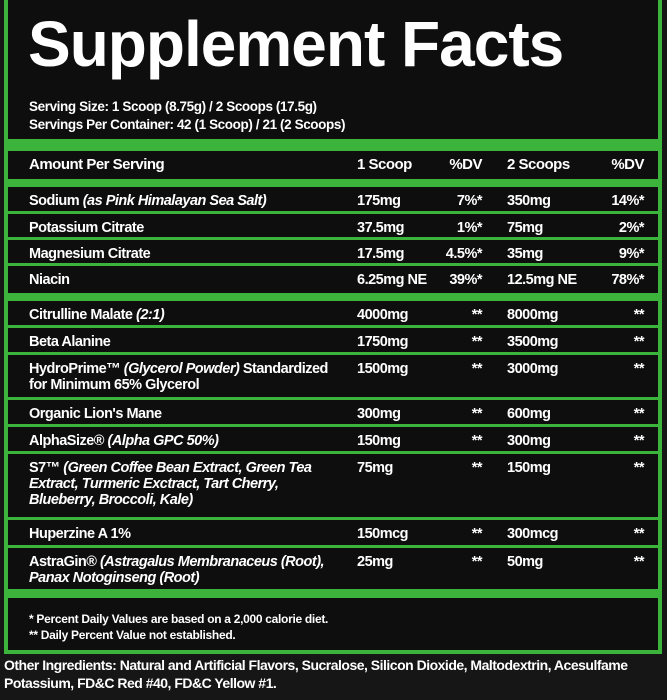  I want to click on amount-2-scoops: 350mg, so click(529, 201).